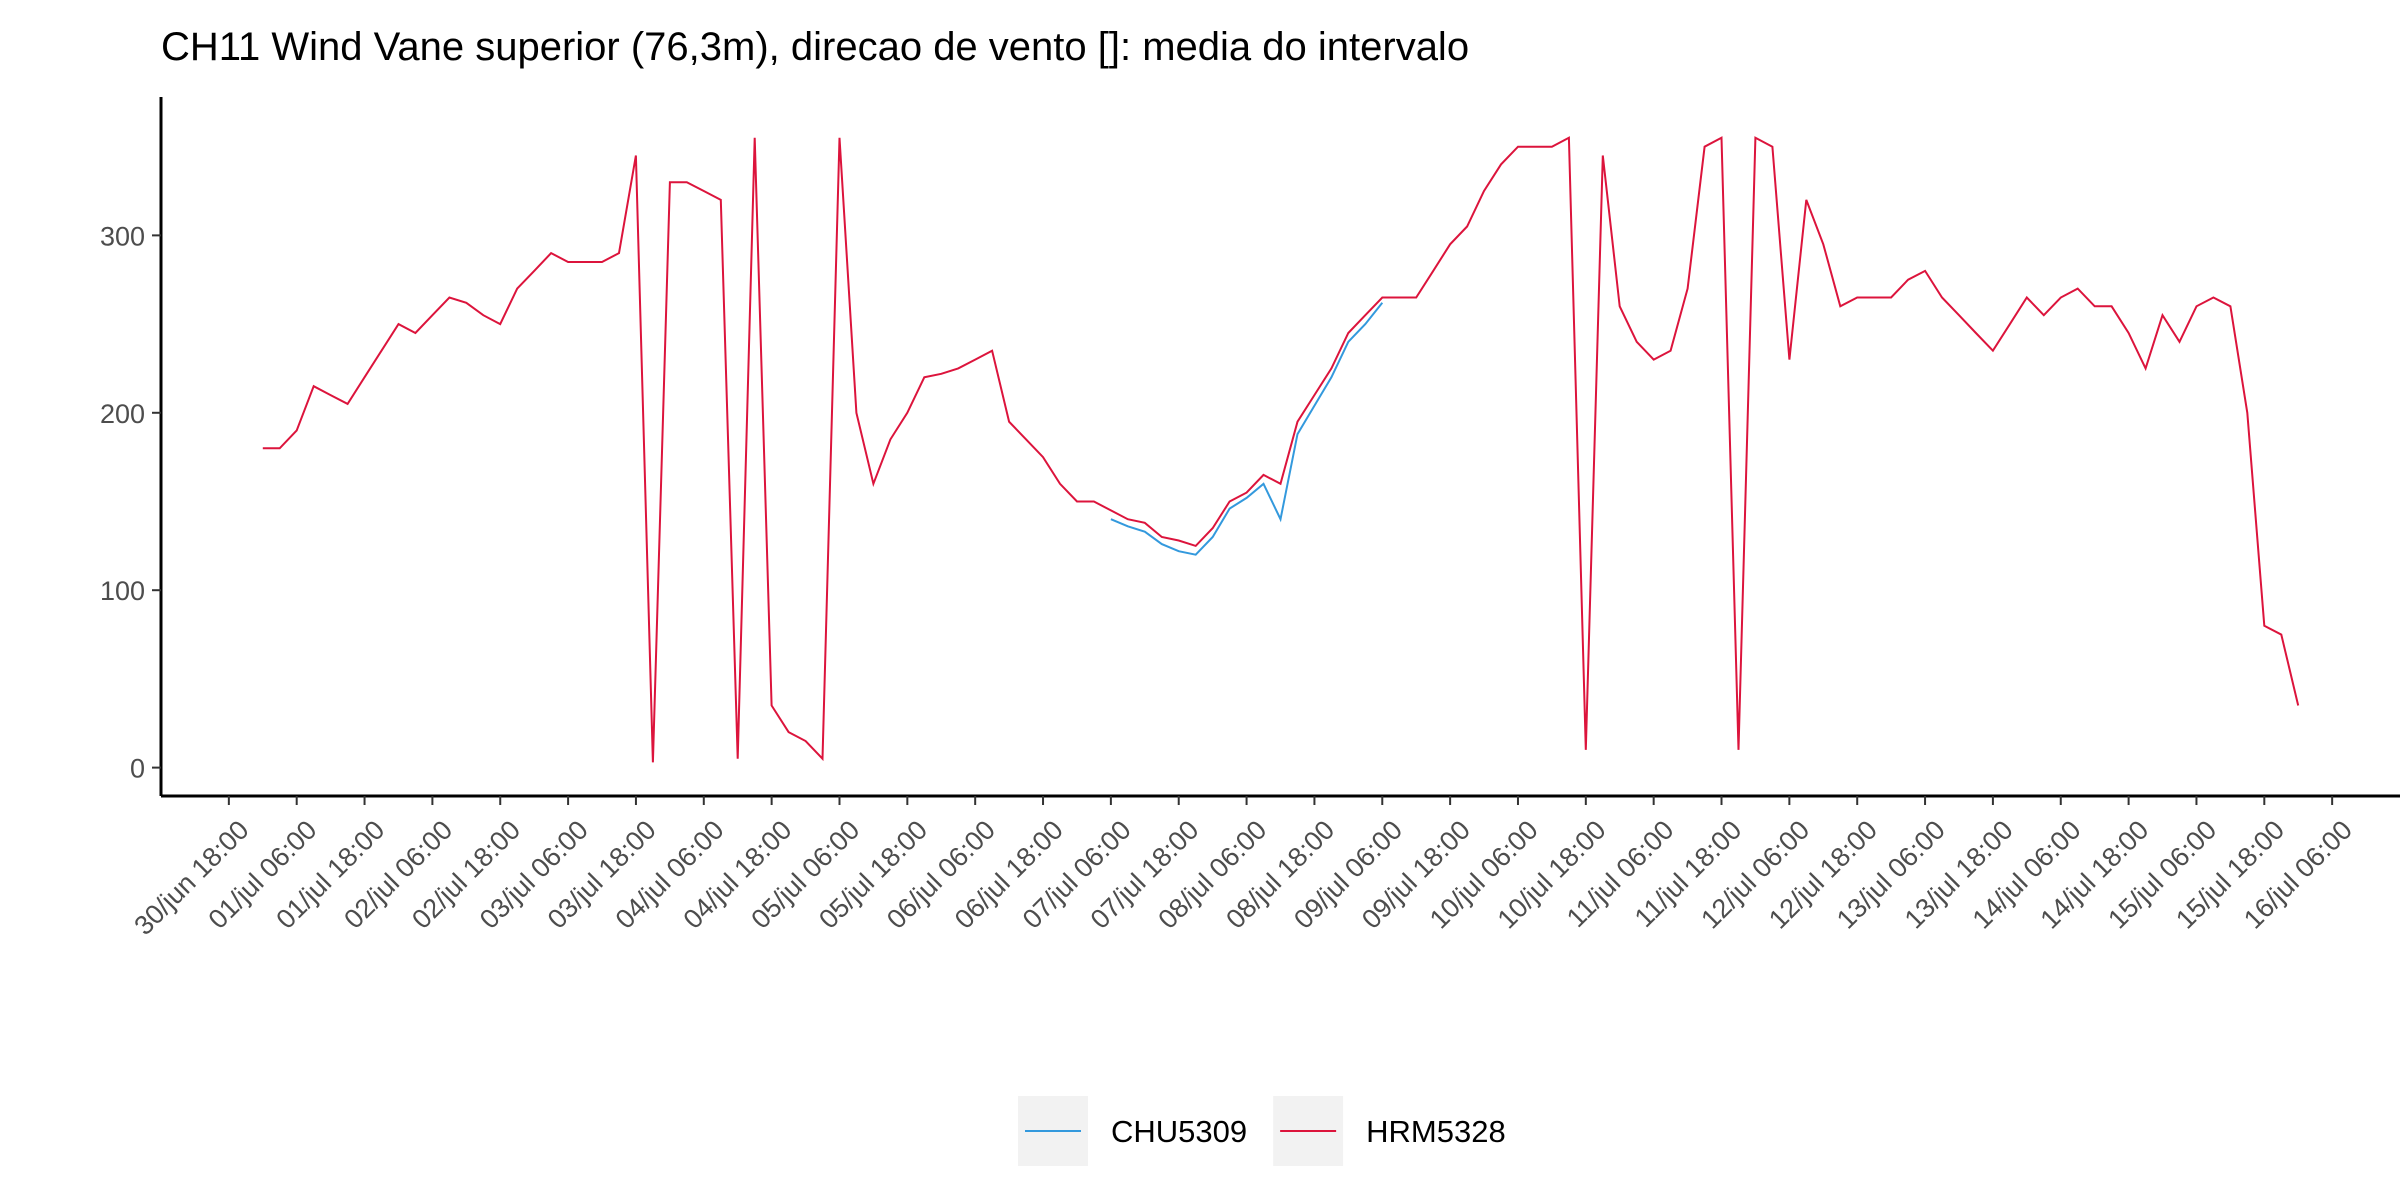 This screenshot has width=2400, height=1200. What do you see at coordinates (122, 236) in the screenshot?
I see `y-tick-label: 300` at bounding box center [122, 236].